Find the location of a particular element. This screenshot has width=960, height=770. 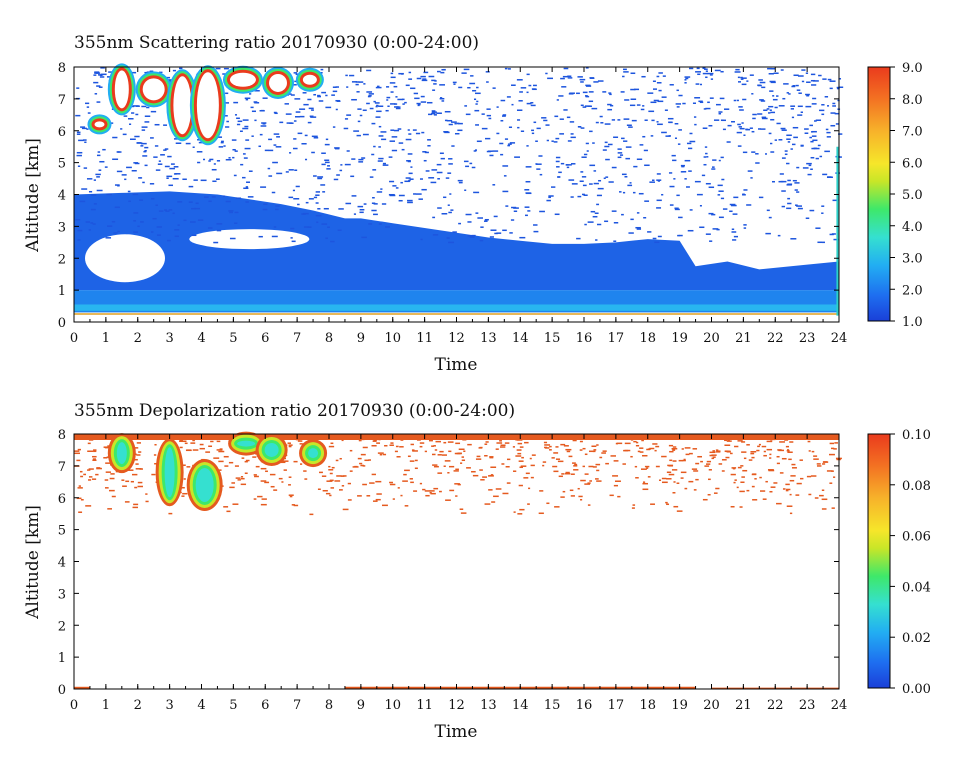

x-tick-label: 21 is located at coordinates (743, 338).